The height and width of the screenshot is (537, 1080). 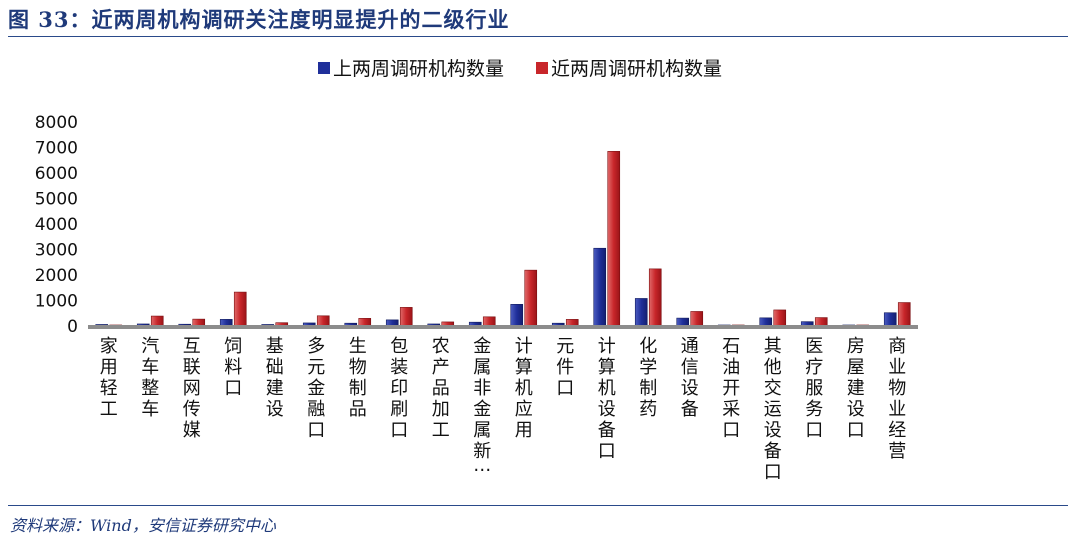 I want to click on y-tick-label: 6000, so click(x=56, y=174).